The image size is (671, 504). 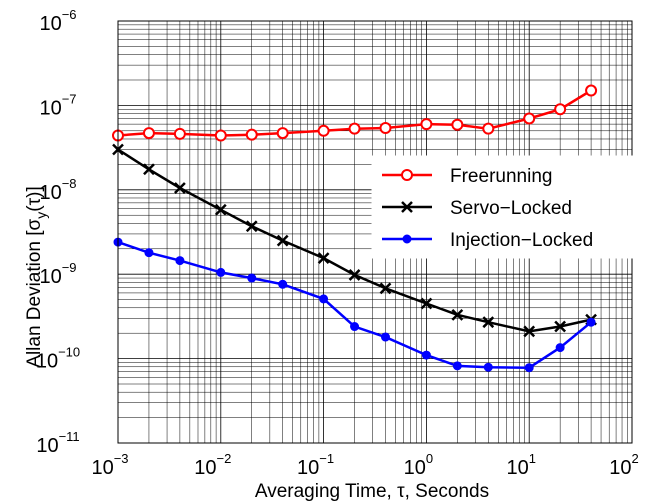 I want to click on y-tick-label: 10⁻¹¹, so click(x=57, y=443).